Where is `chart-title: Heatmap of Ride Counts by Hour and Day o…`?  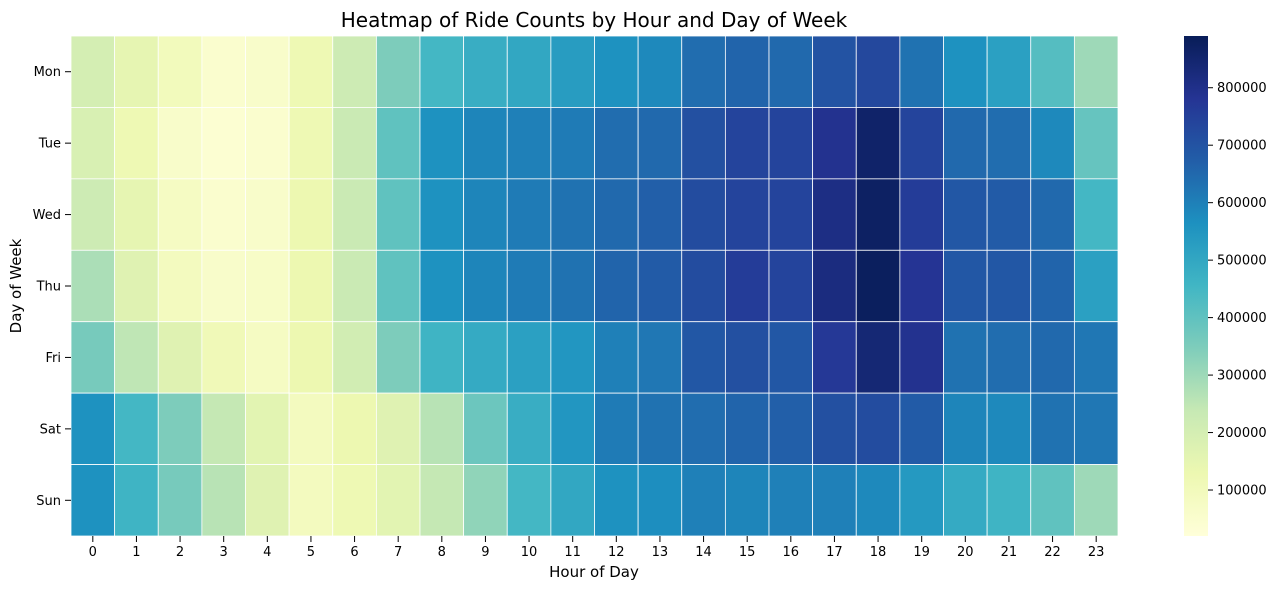
chart-title: Heatmap of Ride Counts by Hour and Day o… is located at coordinates (594, 20).